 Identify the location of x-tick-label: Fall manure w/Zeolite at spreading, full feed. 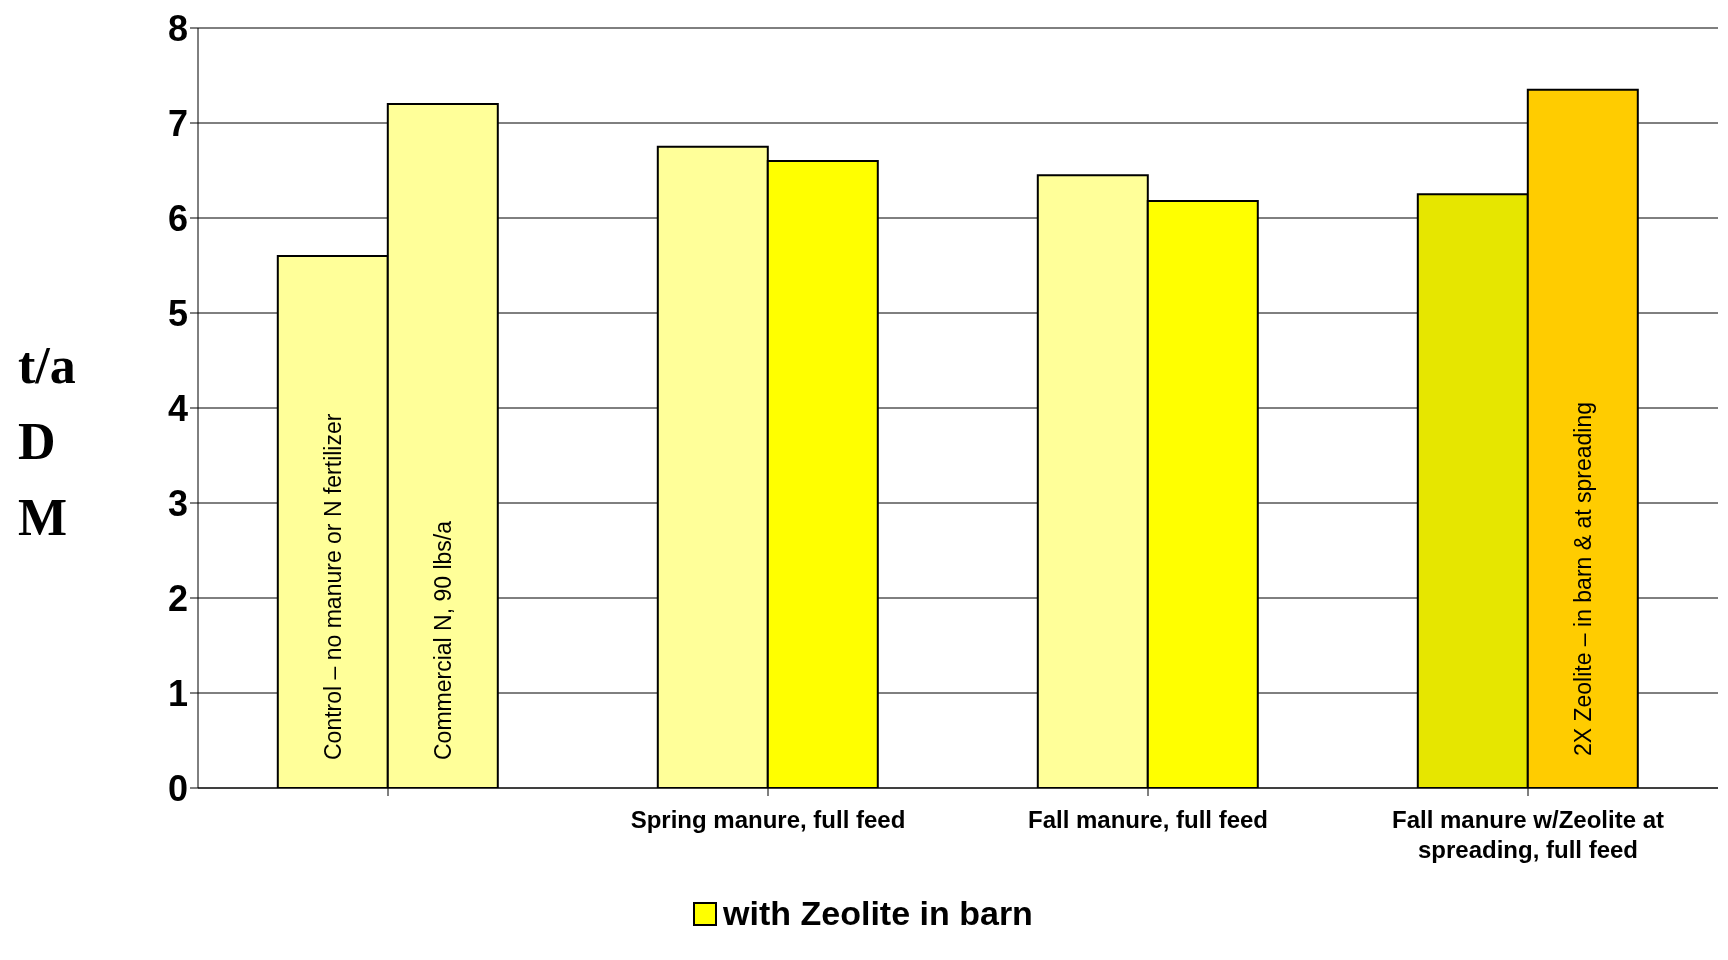
(1528, 834).